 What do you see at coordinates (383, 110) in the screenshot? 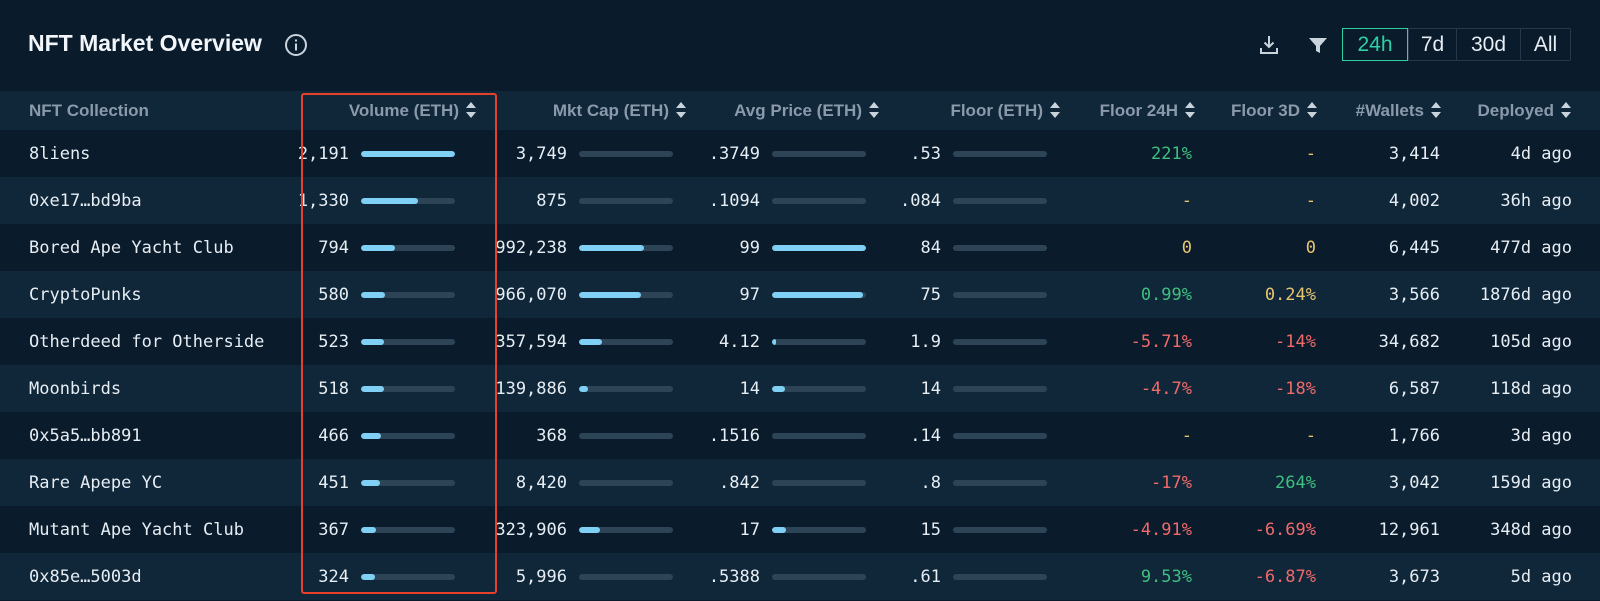
I see `column-header-volume: Volume (ETH)` at bounding box center [383, 110].